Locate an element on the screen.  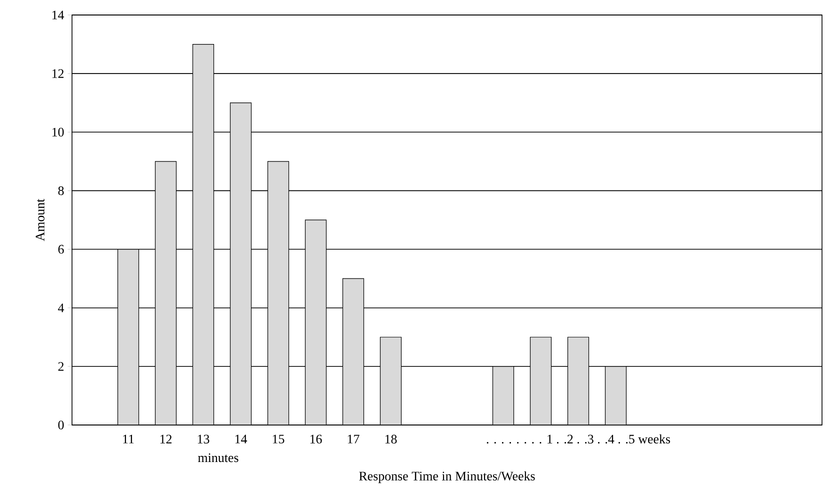
x-tick-label: 12 is located at coordinates (166, 439).